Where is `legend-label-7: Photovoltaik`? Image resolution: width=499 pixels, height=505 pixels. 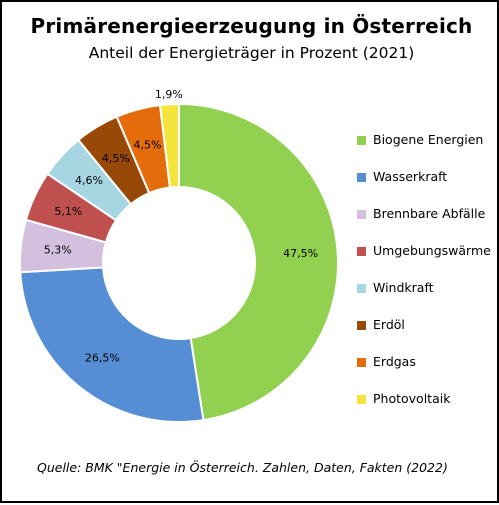 legend-label-7: Photovoltaik is located at coordinates (412, 398).